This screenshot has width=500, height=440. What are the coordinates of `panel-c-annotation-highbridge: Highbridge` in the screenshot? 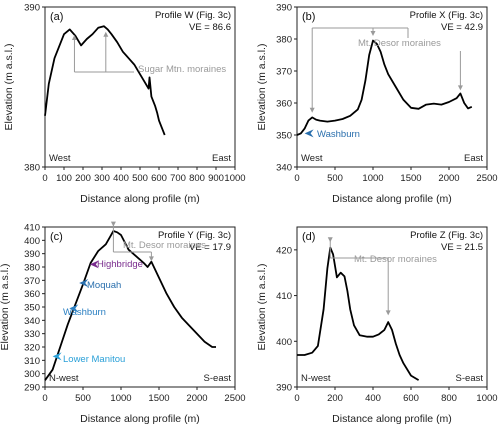 It's located at (120, 264).